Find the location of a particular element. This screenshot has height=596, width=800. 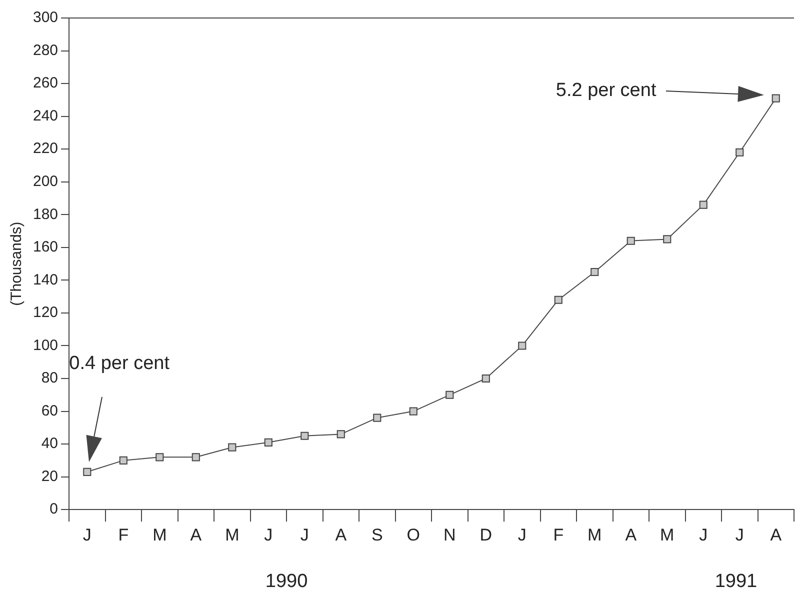

y-tick-label: 60 is located at coordinates (49, 411).